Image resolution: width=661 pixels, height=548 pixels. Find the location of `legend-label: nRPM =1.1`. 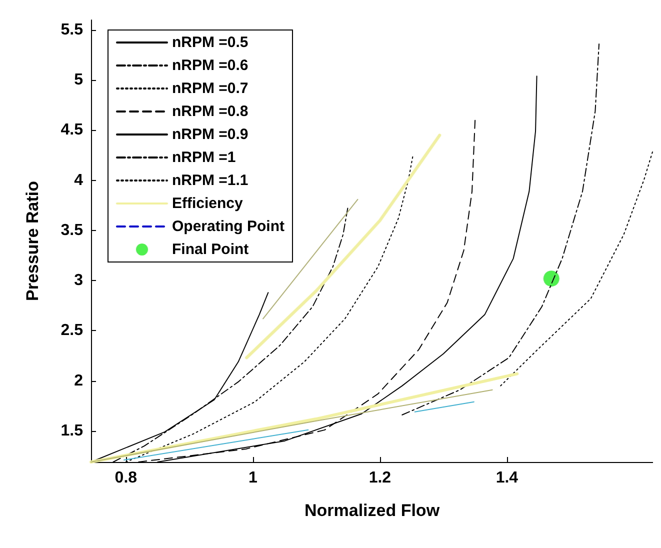

legend-label: nRPM =1.1 is located at coordinates (210, 180).